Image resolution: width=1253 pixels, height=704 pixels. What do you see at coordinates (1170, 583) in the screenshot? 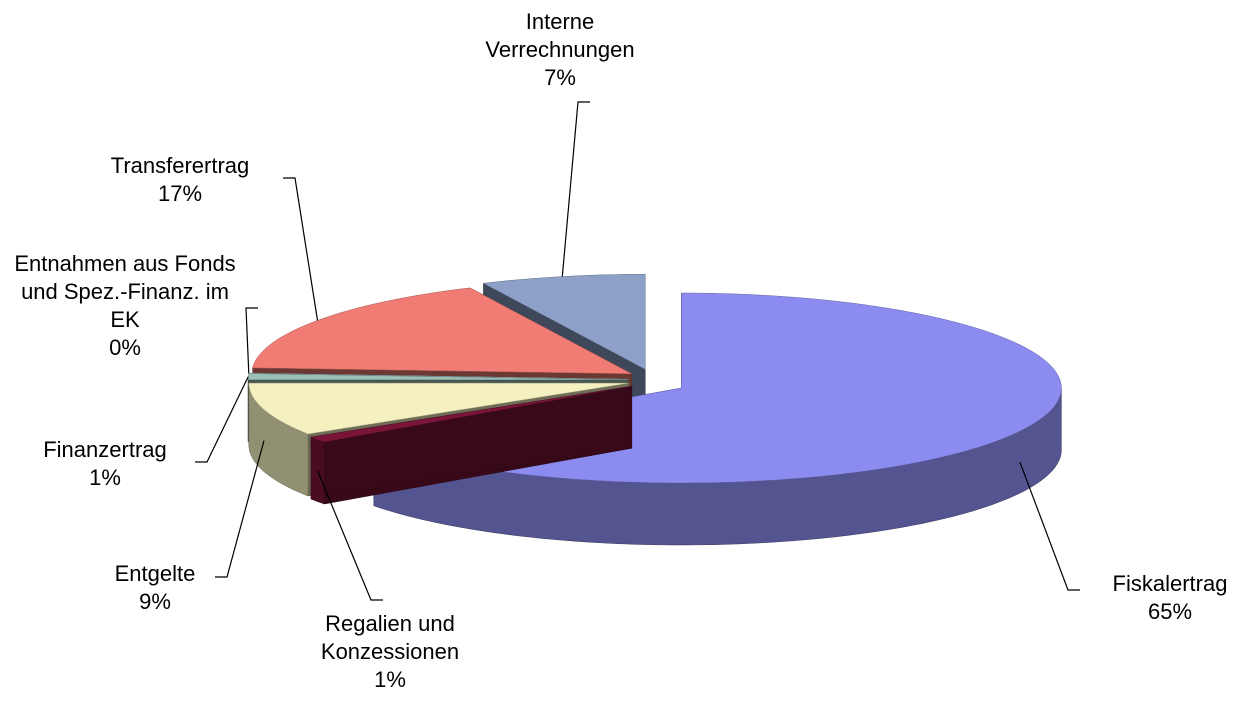
I see `slice-name: Fiskalertrag` at bounding box center [1170, 583].